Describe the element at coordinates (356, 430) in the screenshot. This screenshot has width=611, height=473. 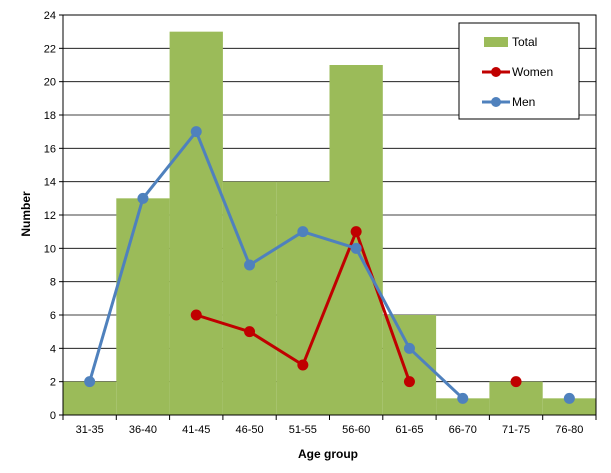
I see `x-tick-label: 56-60` at that location.